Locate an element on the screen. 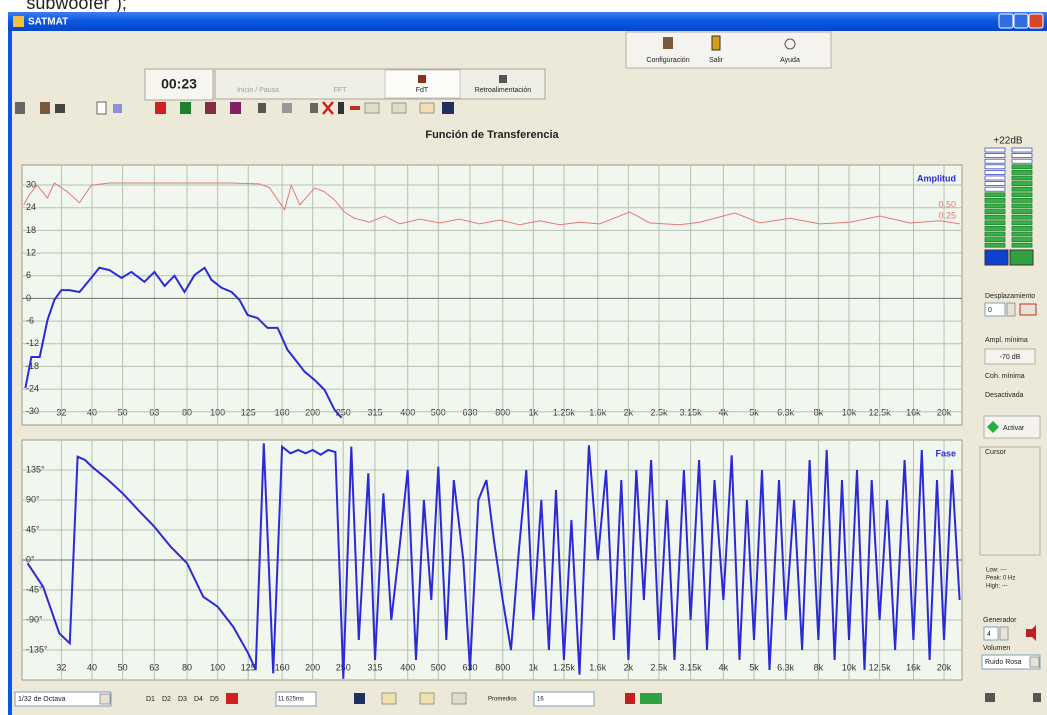 The image size is (1047, 715). data-line is located at coordinates (183, 342).